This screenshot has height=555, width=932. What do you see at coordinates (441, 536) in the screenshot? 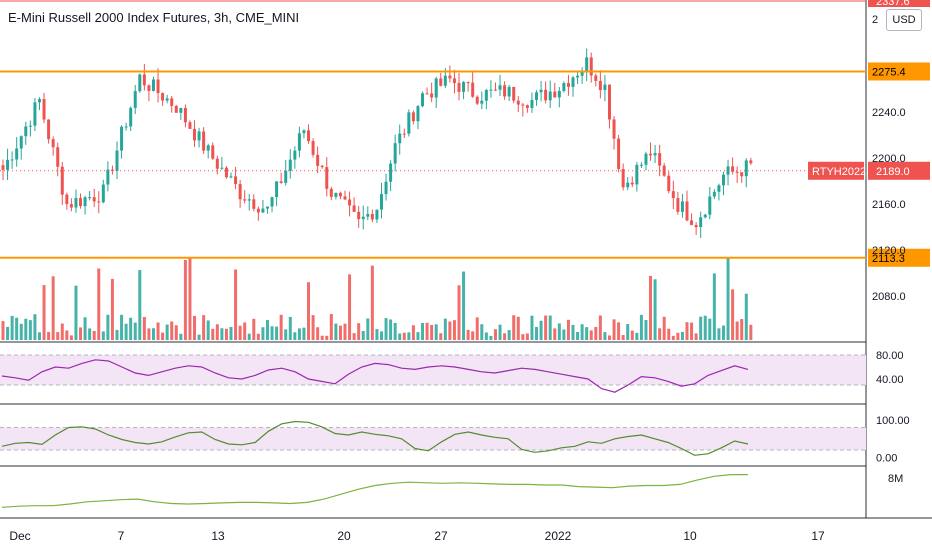
I see `time-axis-label: 27` at bounding box center [441, 536].